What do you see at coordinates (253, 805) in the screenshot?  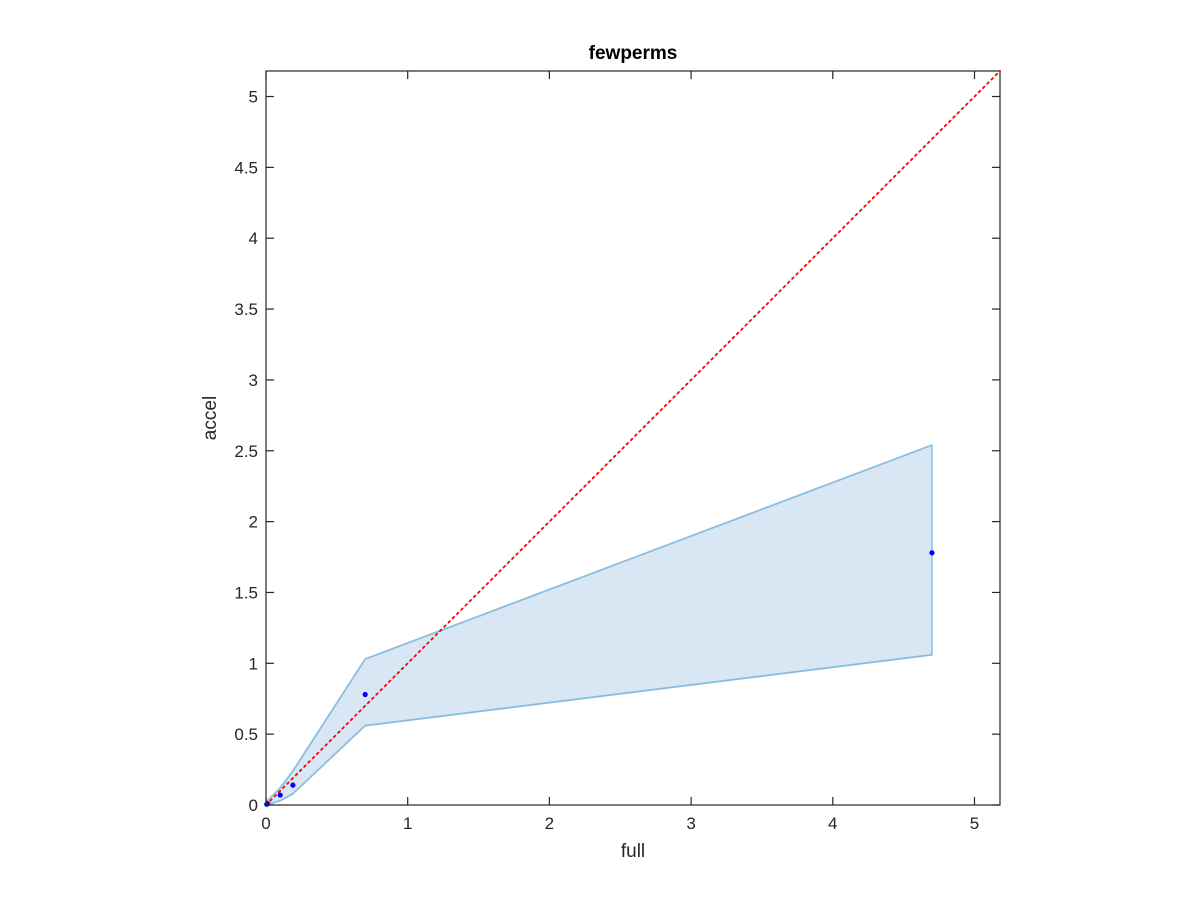 I see `y-tick-label: 0` at bounding box center [253, 805].